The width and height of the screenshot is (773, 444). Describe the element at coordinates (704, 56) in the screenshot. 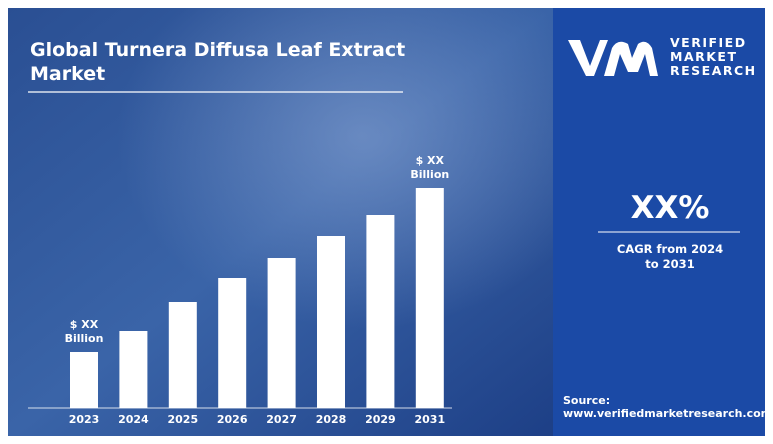

I see `brand-line: MARKET` at that location.